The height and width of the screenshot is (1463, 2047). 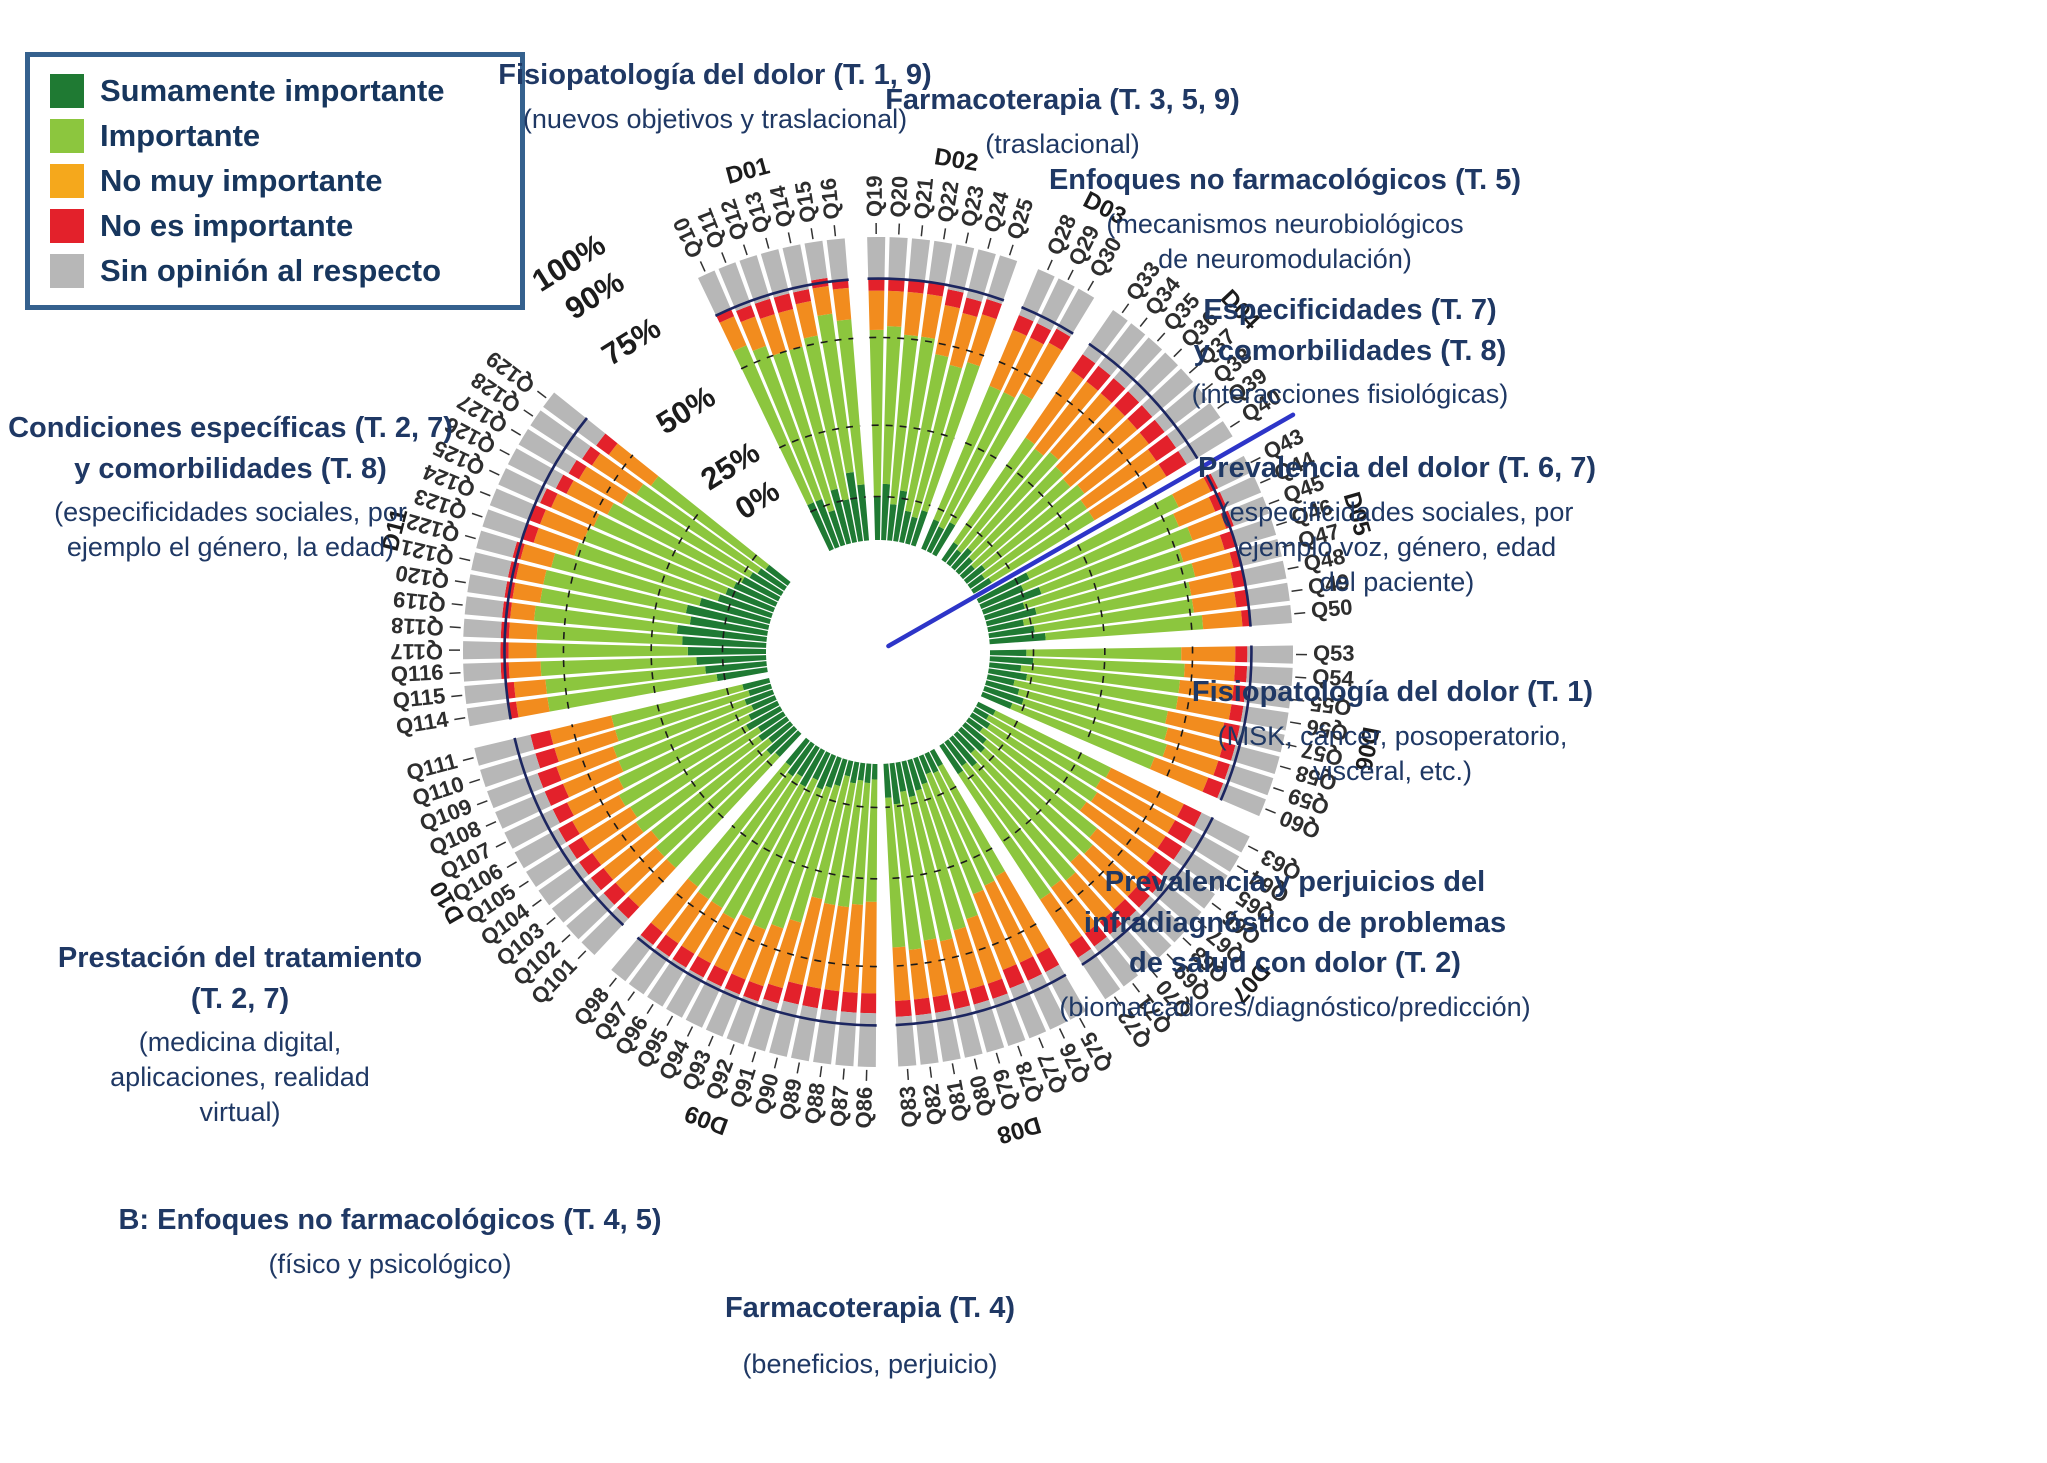 What do you see at coordinates (419, 698) in the screenshot?
I see `svg-text: Q115` at bounding box center [419, 698].